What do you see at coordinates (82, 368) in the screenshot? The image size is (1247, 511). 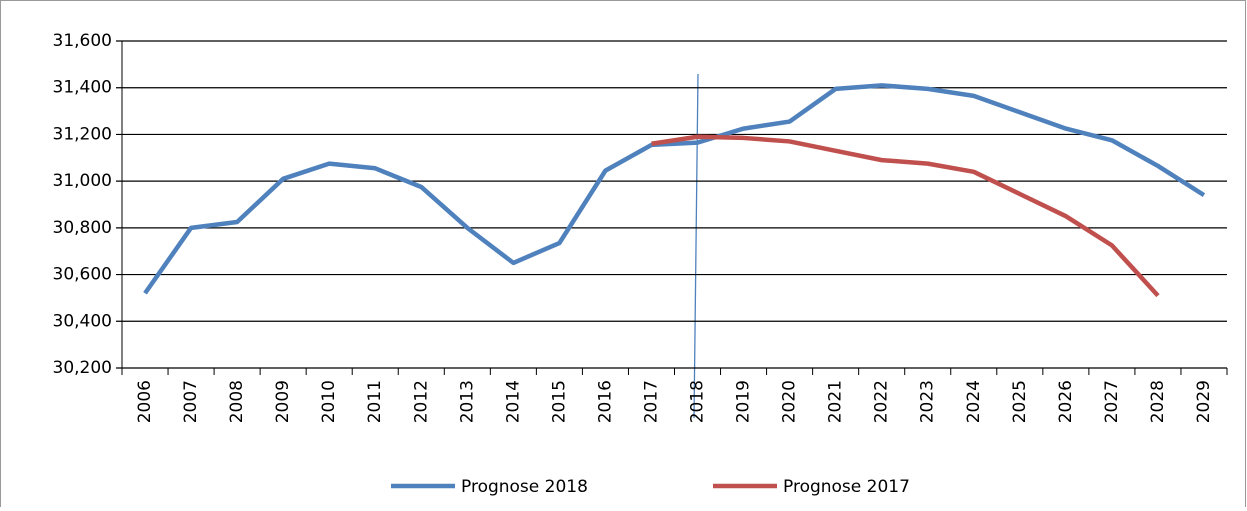 I see `y-tick-label: 30,200` at bounding box center [82, 368].